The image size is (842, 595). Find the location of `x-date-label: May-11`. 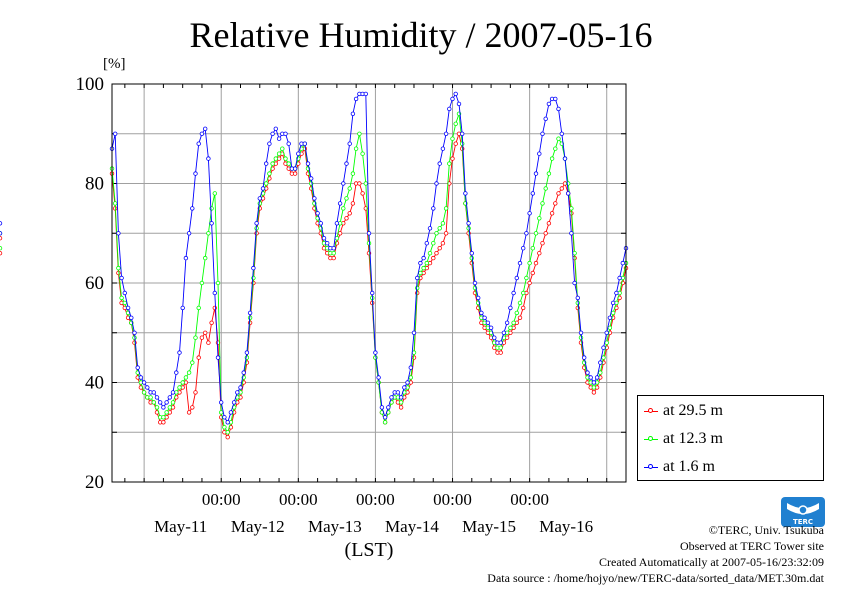

x-date-label: May-11 is located at coordinates (180, 526).